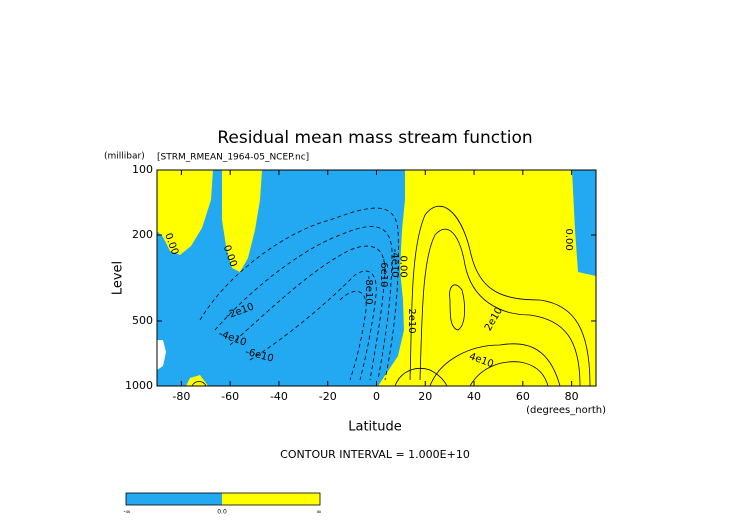 Image resolution: width=752 pixels, height=532 pixels. What do you see at coordinates (139, 385) in the screenshot?
I see `y-tick-label: 1000` at bounding box center [139, 385].